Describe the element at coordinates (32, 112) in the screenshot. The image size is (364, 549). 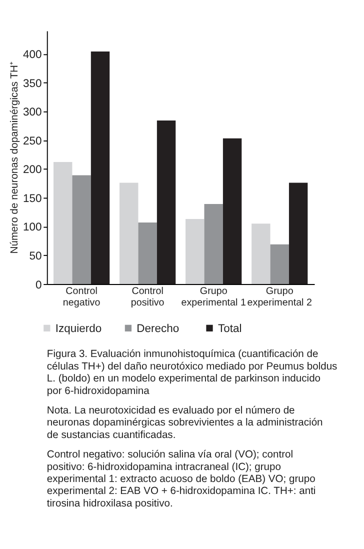
I see `y-tick-label: 300` at that location.